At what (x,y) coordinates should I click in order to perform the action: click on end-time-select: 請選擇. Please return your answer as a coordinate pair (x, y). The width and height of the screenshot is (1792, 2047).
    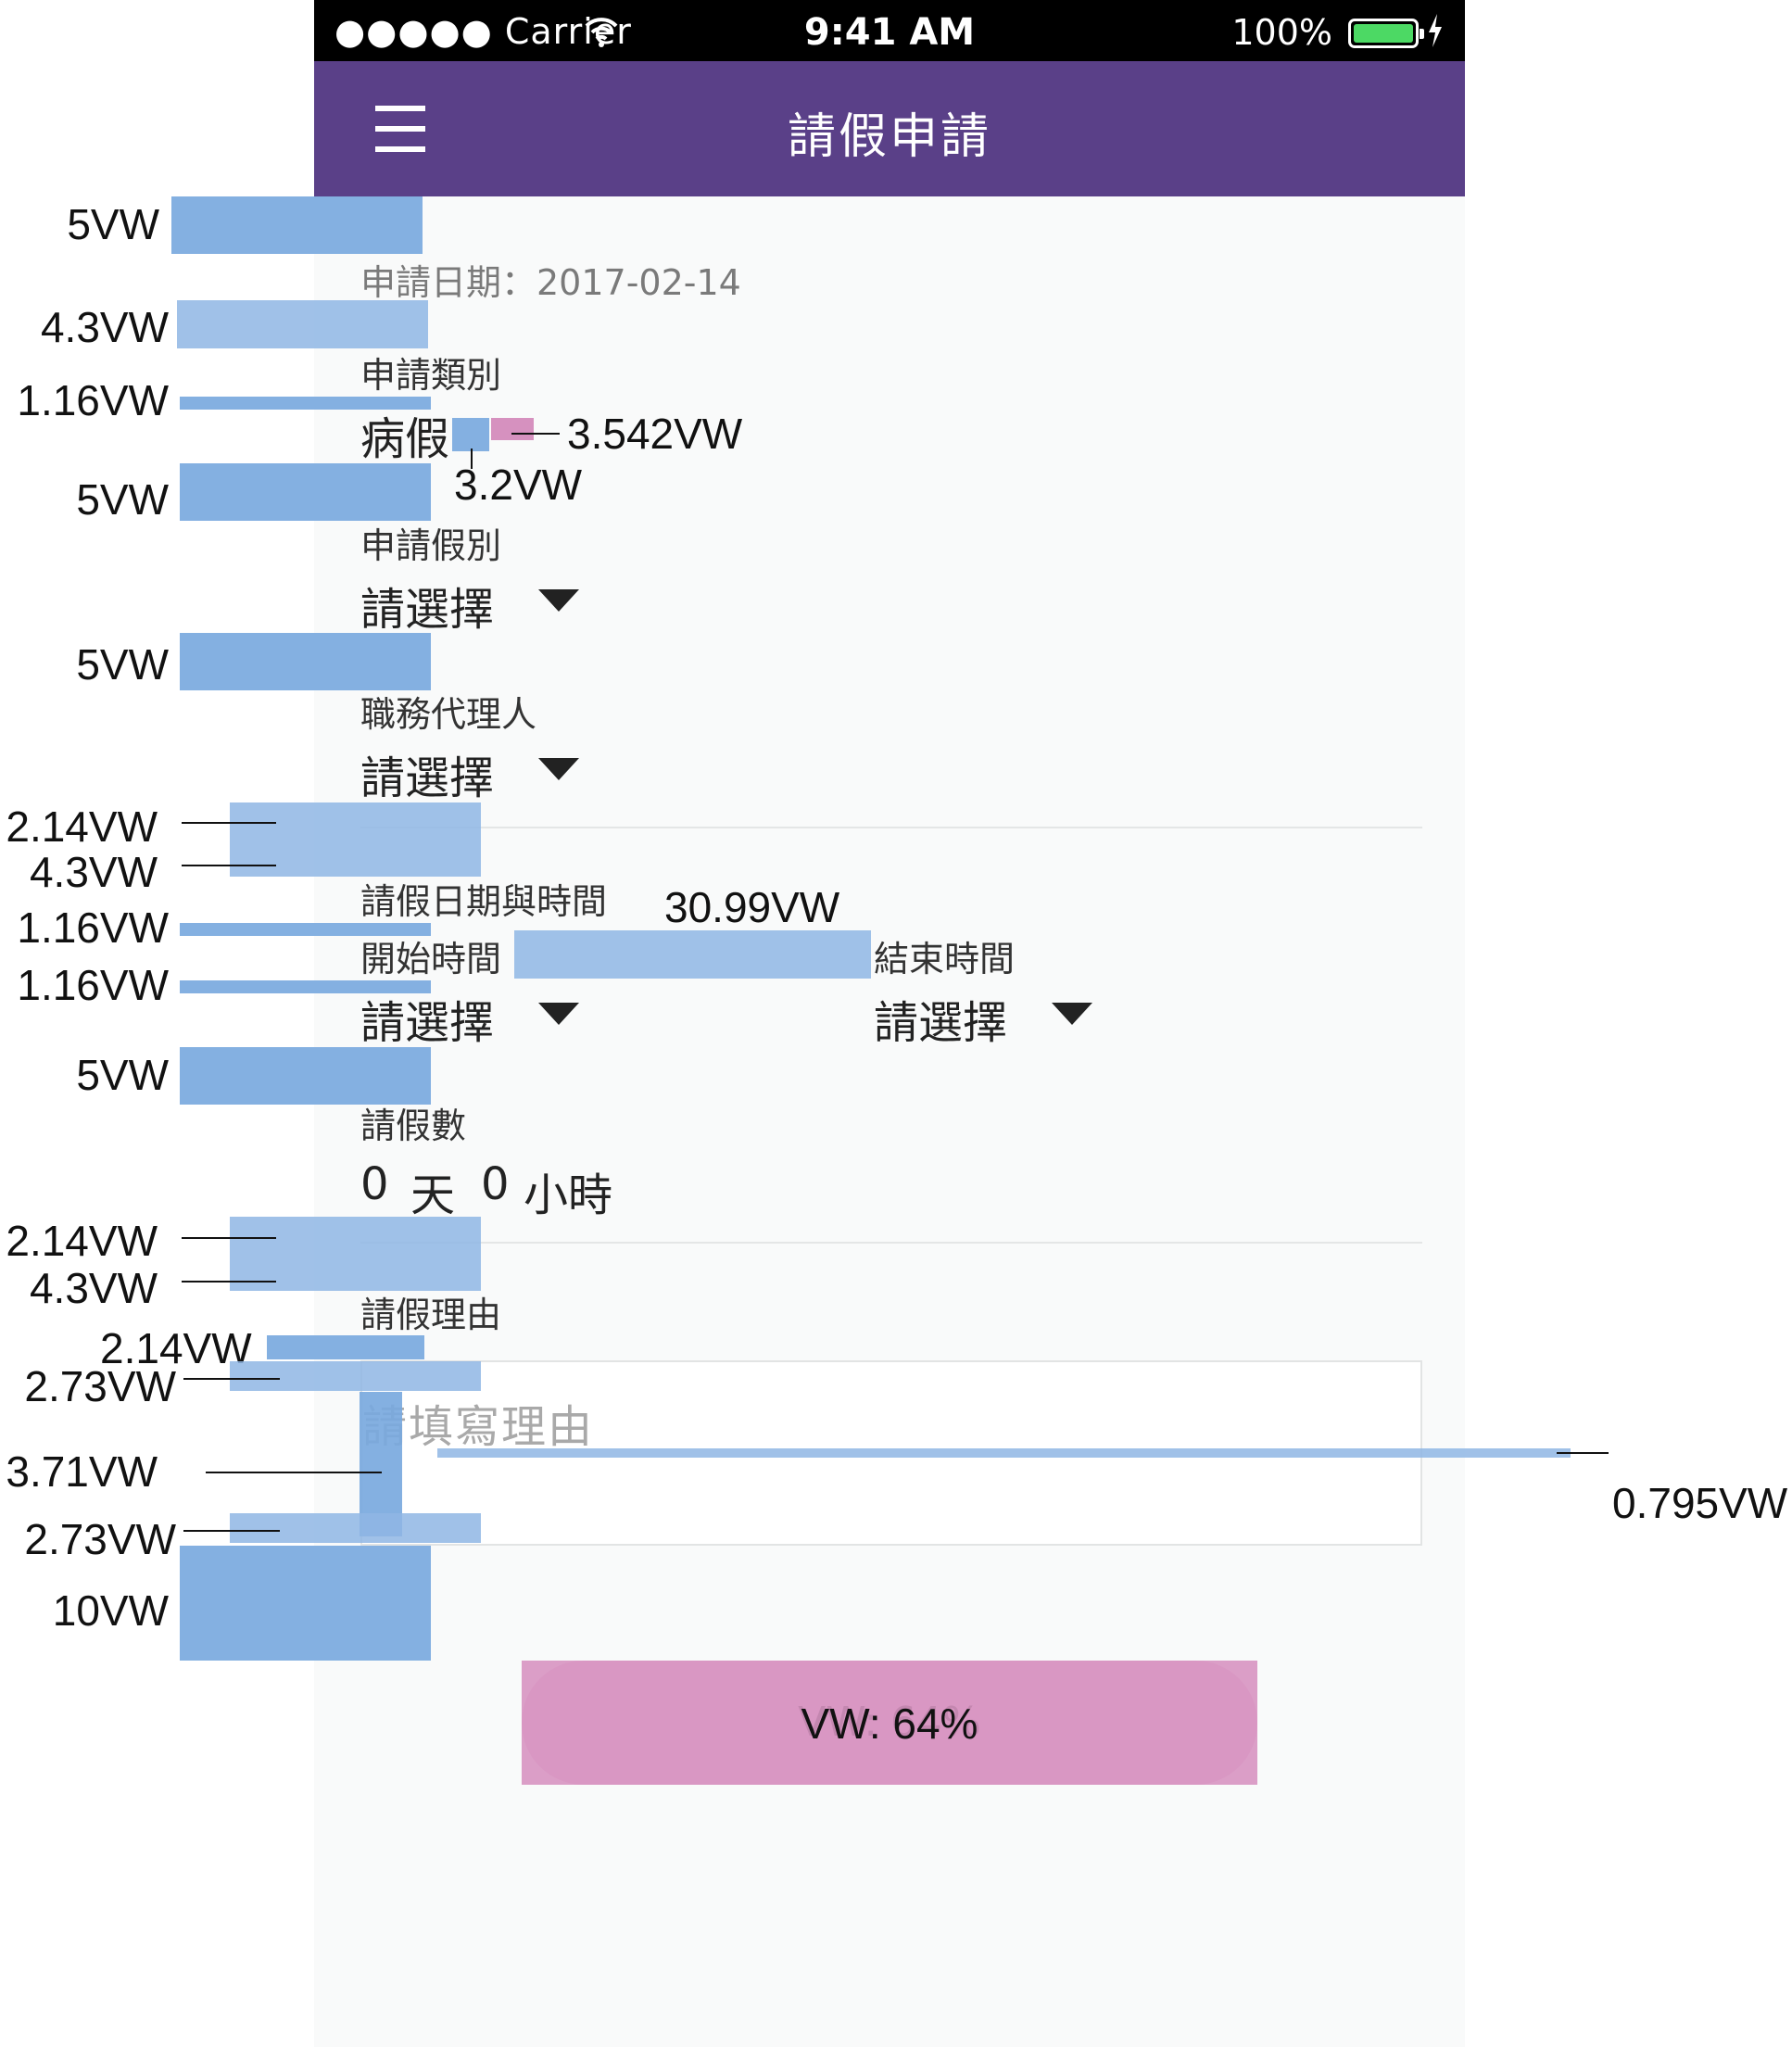
    Looking at the image, I should click on (941, 1023).